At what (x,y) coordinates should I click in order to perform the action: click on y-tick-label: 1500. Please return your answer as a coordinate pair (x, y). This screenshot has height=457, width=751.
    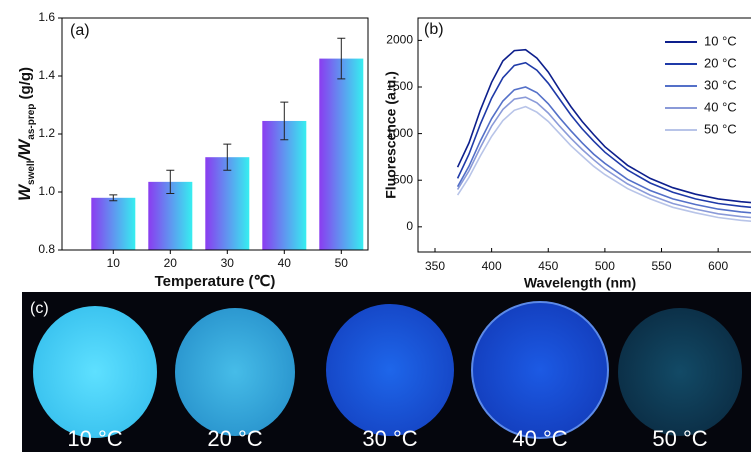
    Looking at the image, I should click on (399, 86).